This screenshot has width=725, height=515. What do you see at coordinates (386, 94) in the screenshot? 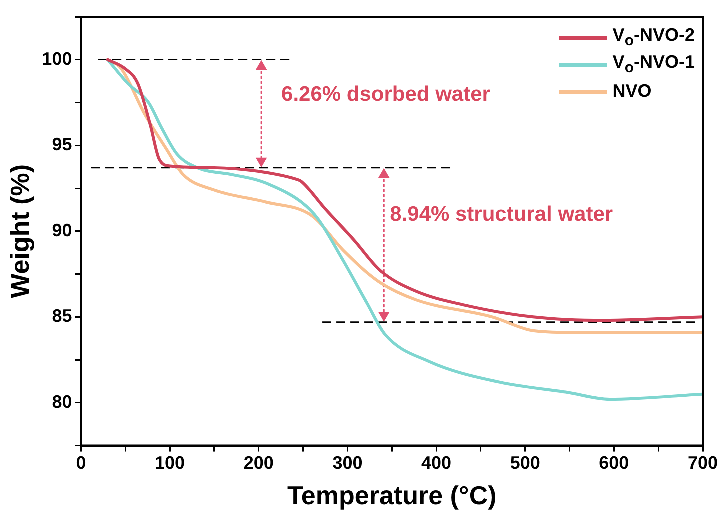
I see `annotation: 6.26% dsorbed water` at bounding box center [386, 94].